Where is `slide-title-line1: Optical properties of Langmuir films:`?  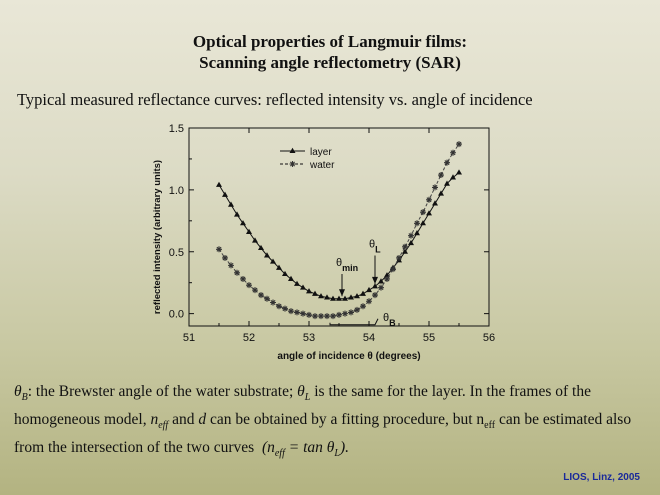 slide-title-line1: Optical properties of Langmuir films: is located at coordinates (330, 41).